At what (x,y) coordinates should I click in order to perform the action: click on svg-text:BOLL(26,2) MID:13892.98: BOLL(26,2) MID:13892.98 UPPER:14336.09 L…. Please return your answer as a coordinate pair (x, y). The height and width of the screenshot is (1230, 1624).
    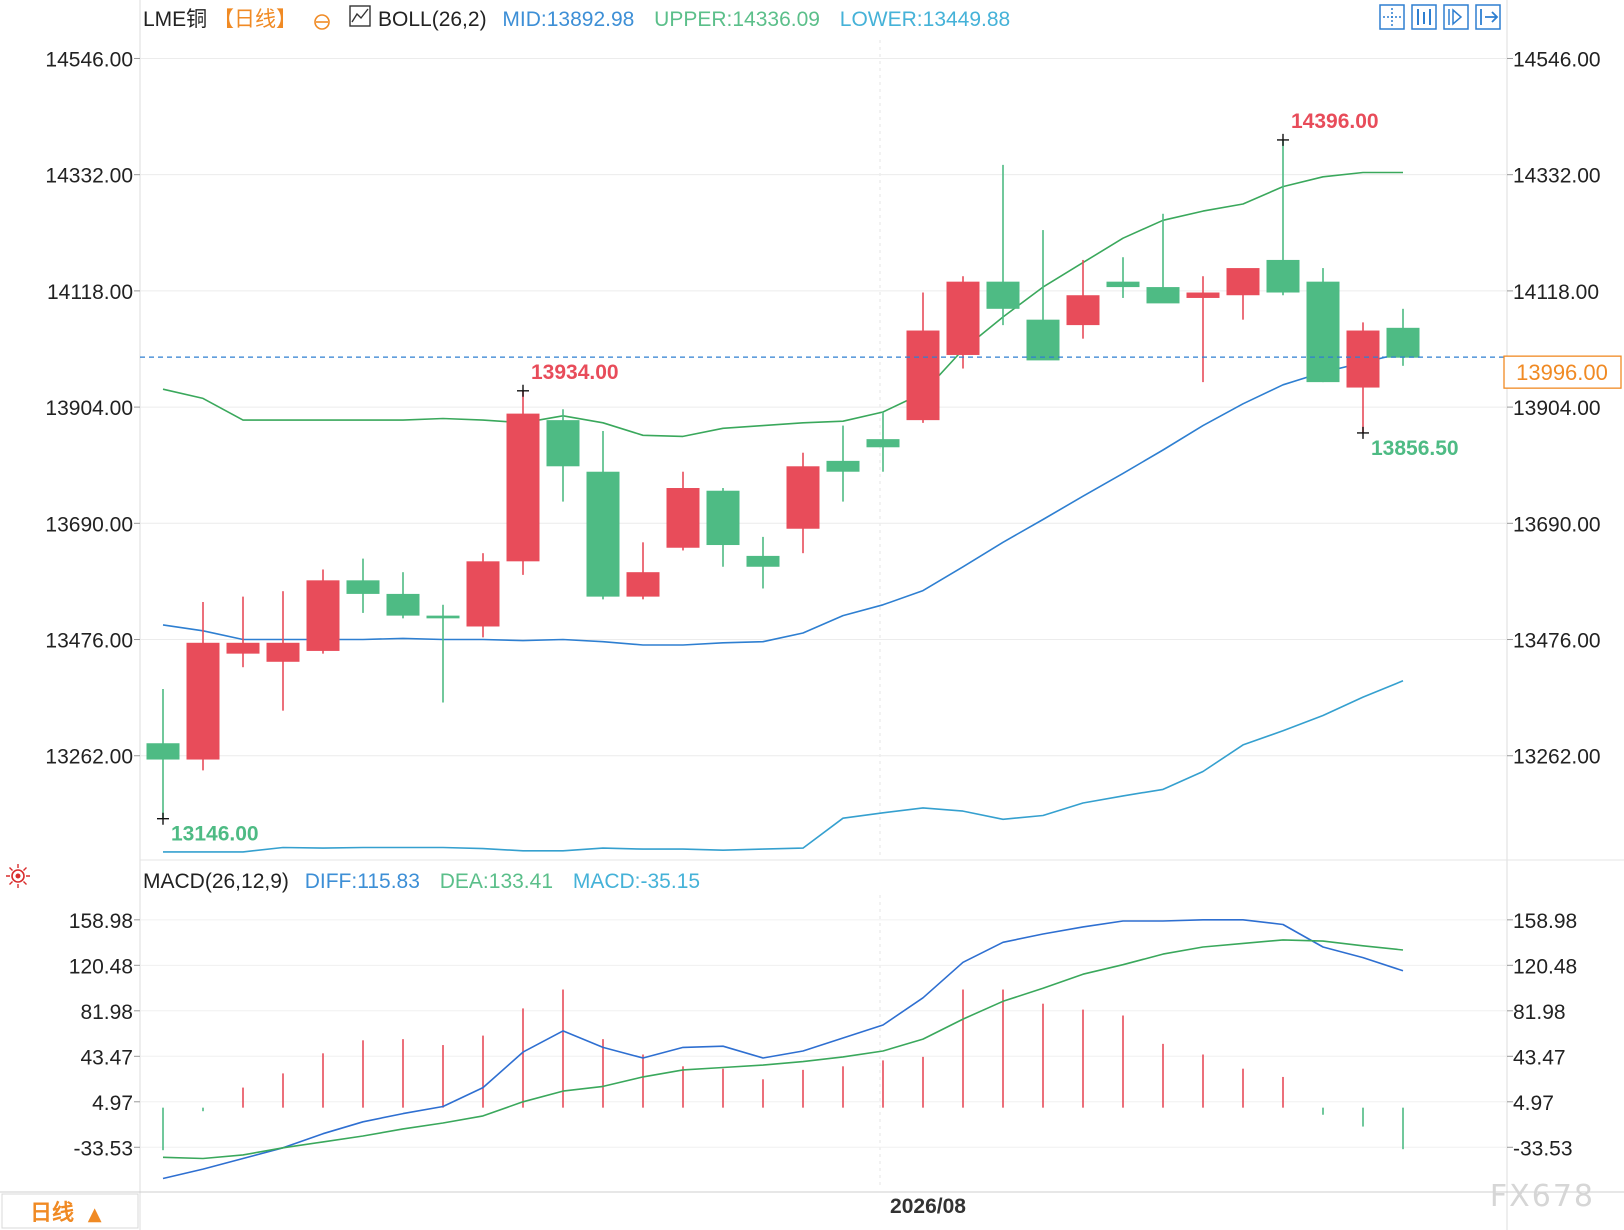
    Looking at the image, I should click on (694, 19).